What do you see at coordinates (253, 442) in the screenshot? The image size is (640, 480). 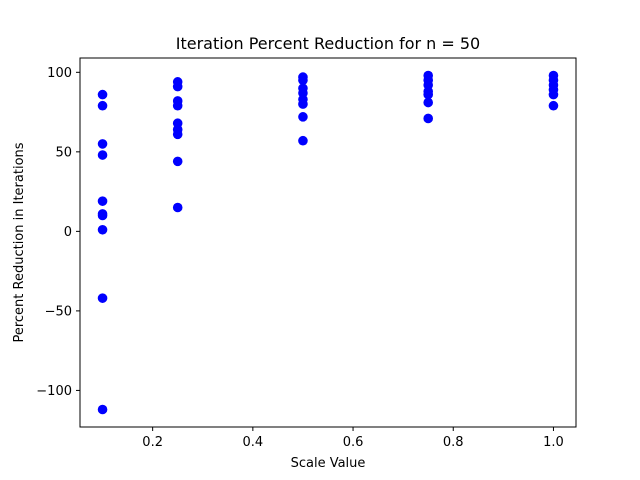 I see `x-tick-label: 0.4` at bounding box center [253, 442].